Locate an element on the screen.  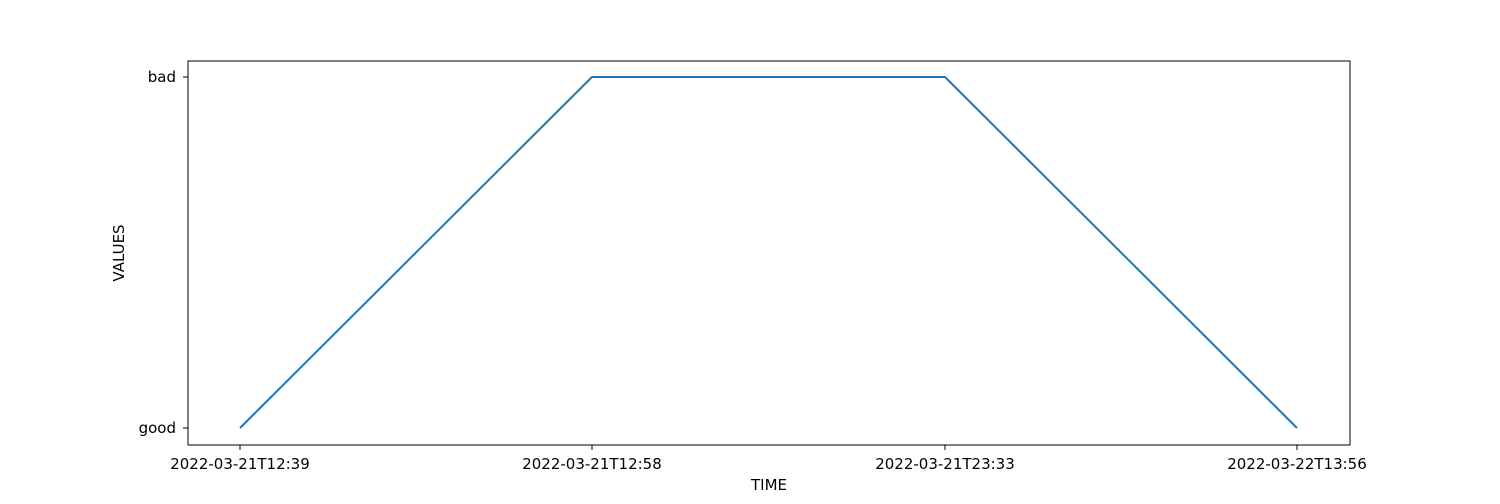
y-tick-label: bad is located at coordinates (162, 77).